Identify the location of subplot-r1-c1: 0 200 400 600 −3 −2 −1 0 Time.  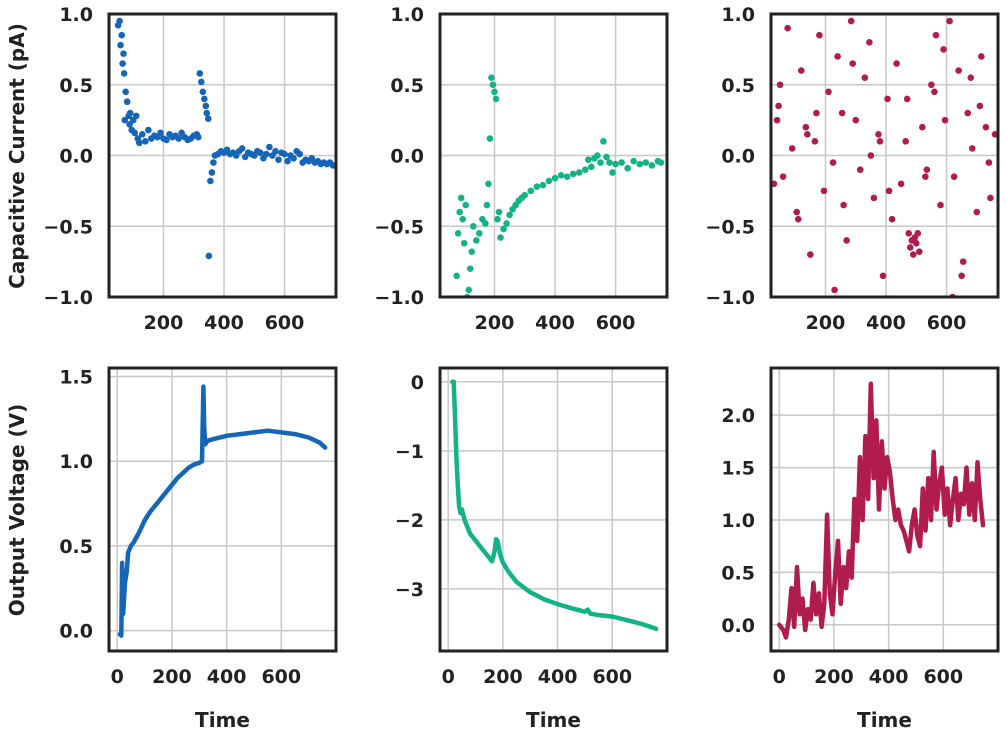
(532, 549).